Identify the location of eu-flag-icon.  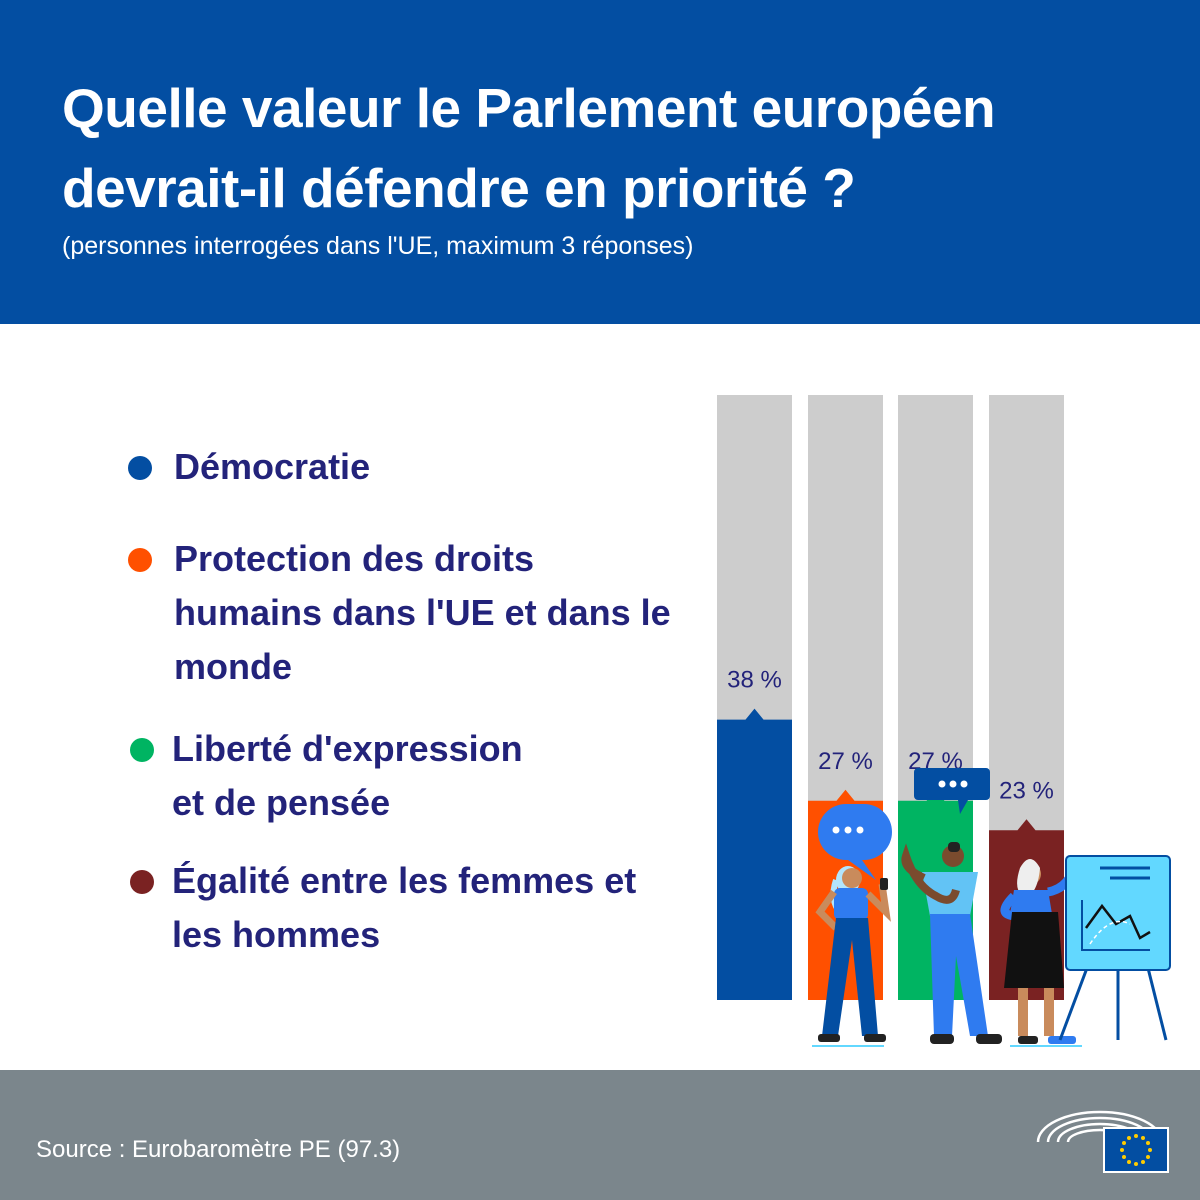
(1136, 1150).